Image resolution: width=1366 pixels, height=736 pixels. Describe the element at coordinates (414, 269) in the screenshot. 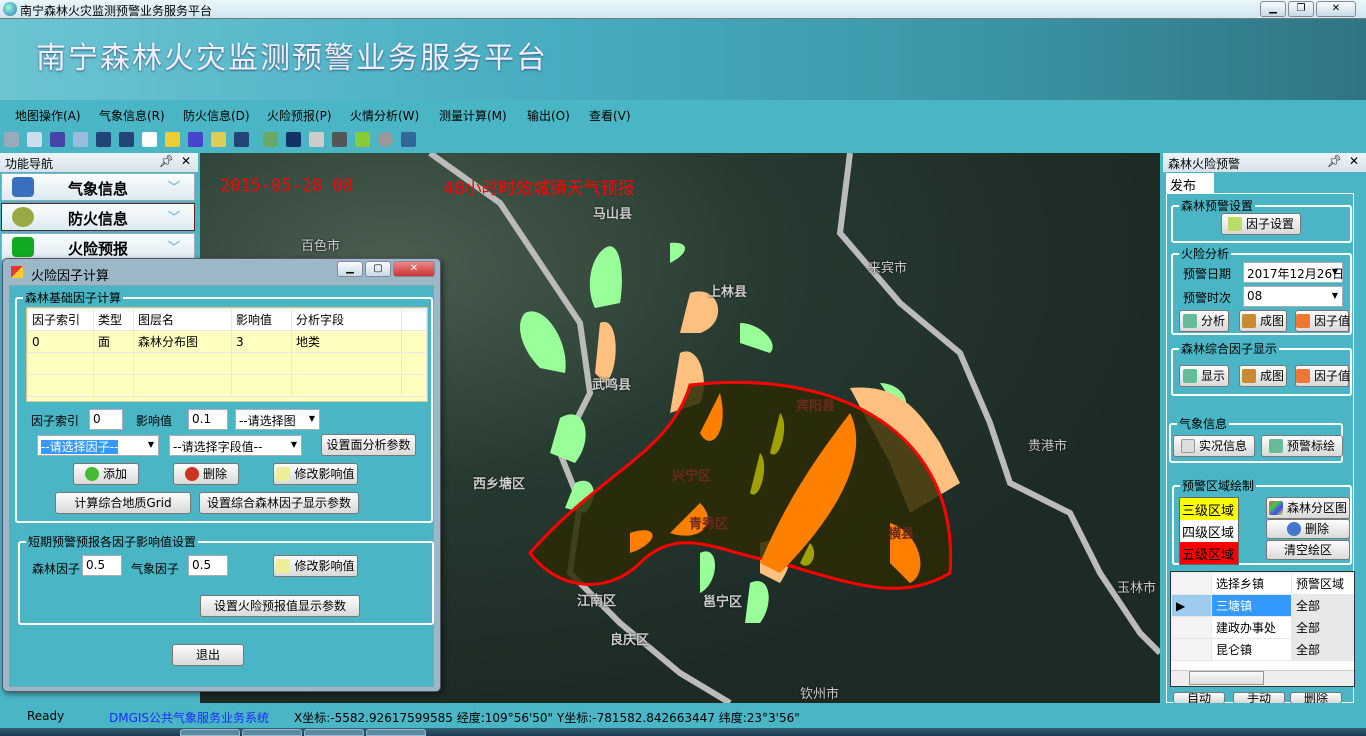

I see `dialog-close-button: ✕` at that location.